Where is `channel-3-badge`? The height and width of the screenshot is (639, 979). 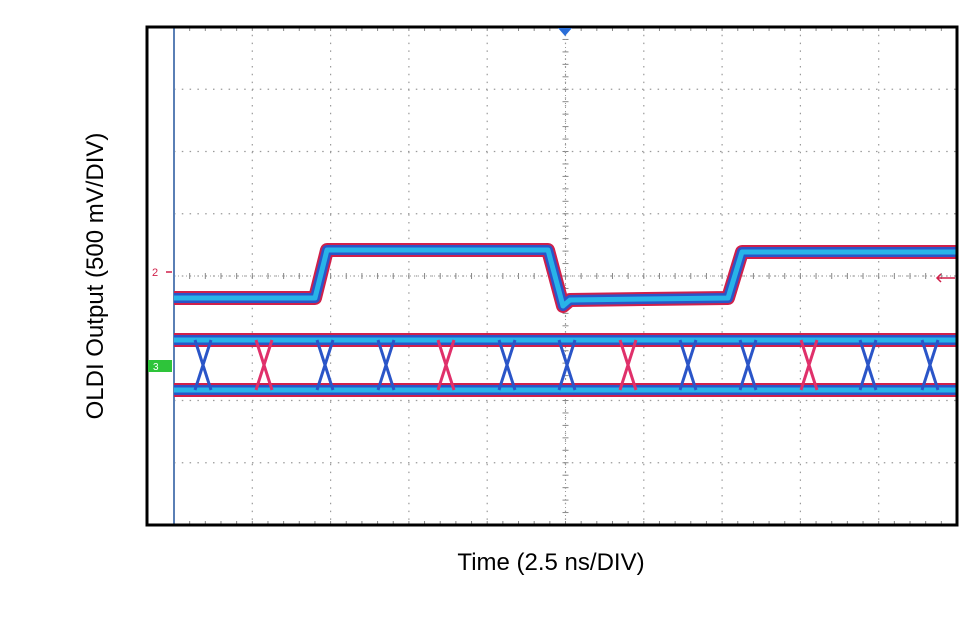
channel-3-badge is located at coordinates (160, 366).